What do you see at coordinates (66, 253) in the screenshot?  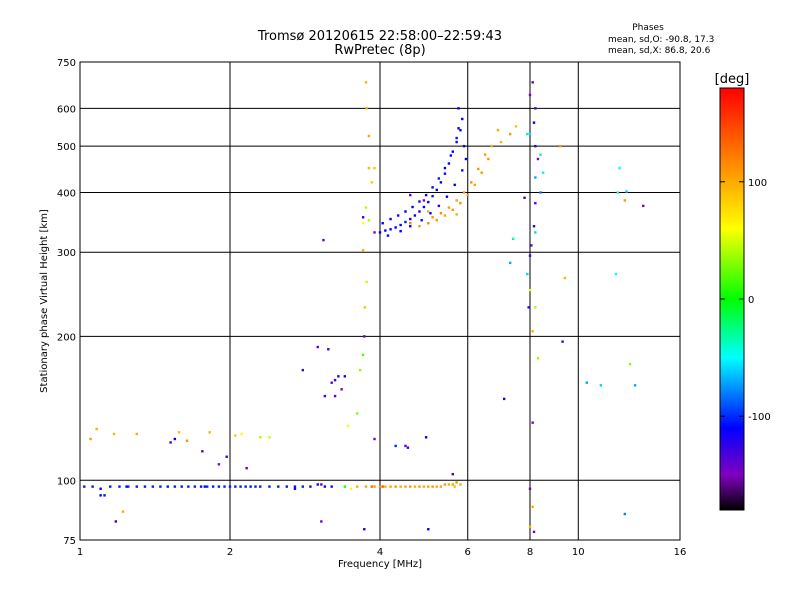 I see `y-tick-label: 300` at bounding box center [66, 253].